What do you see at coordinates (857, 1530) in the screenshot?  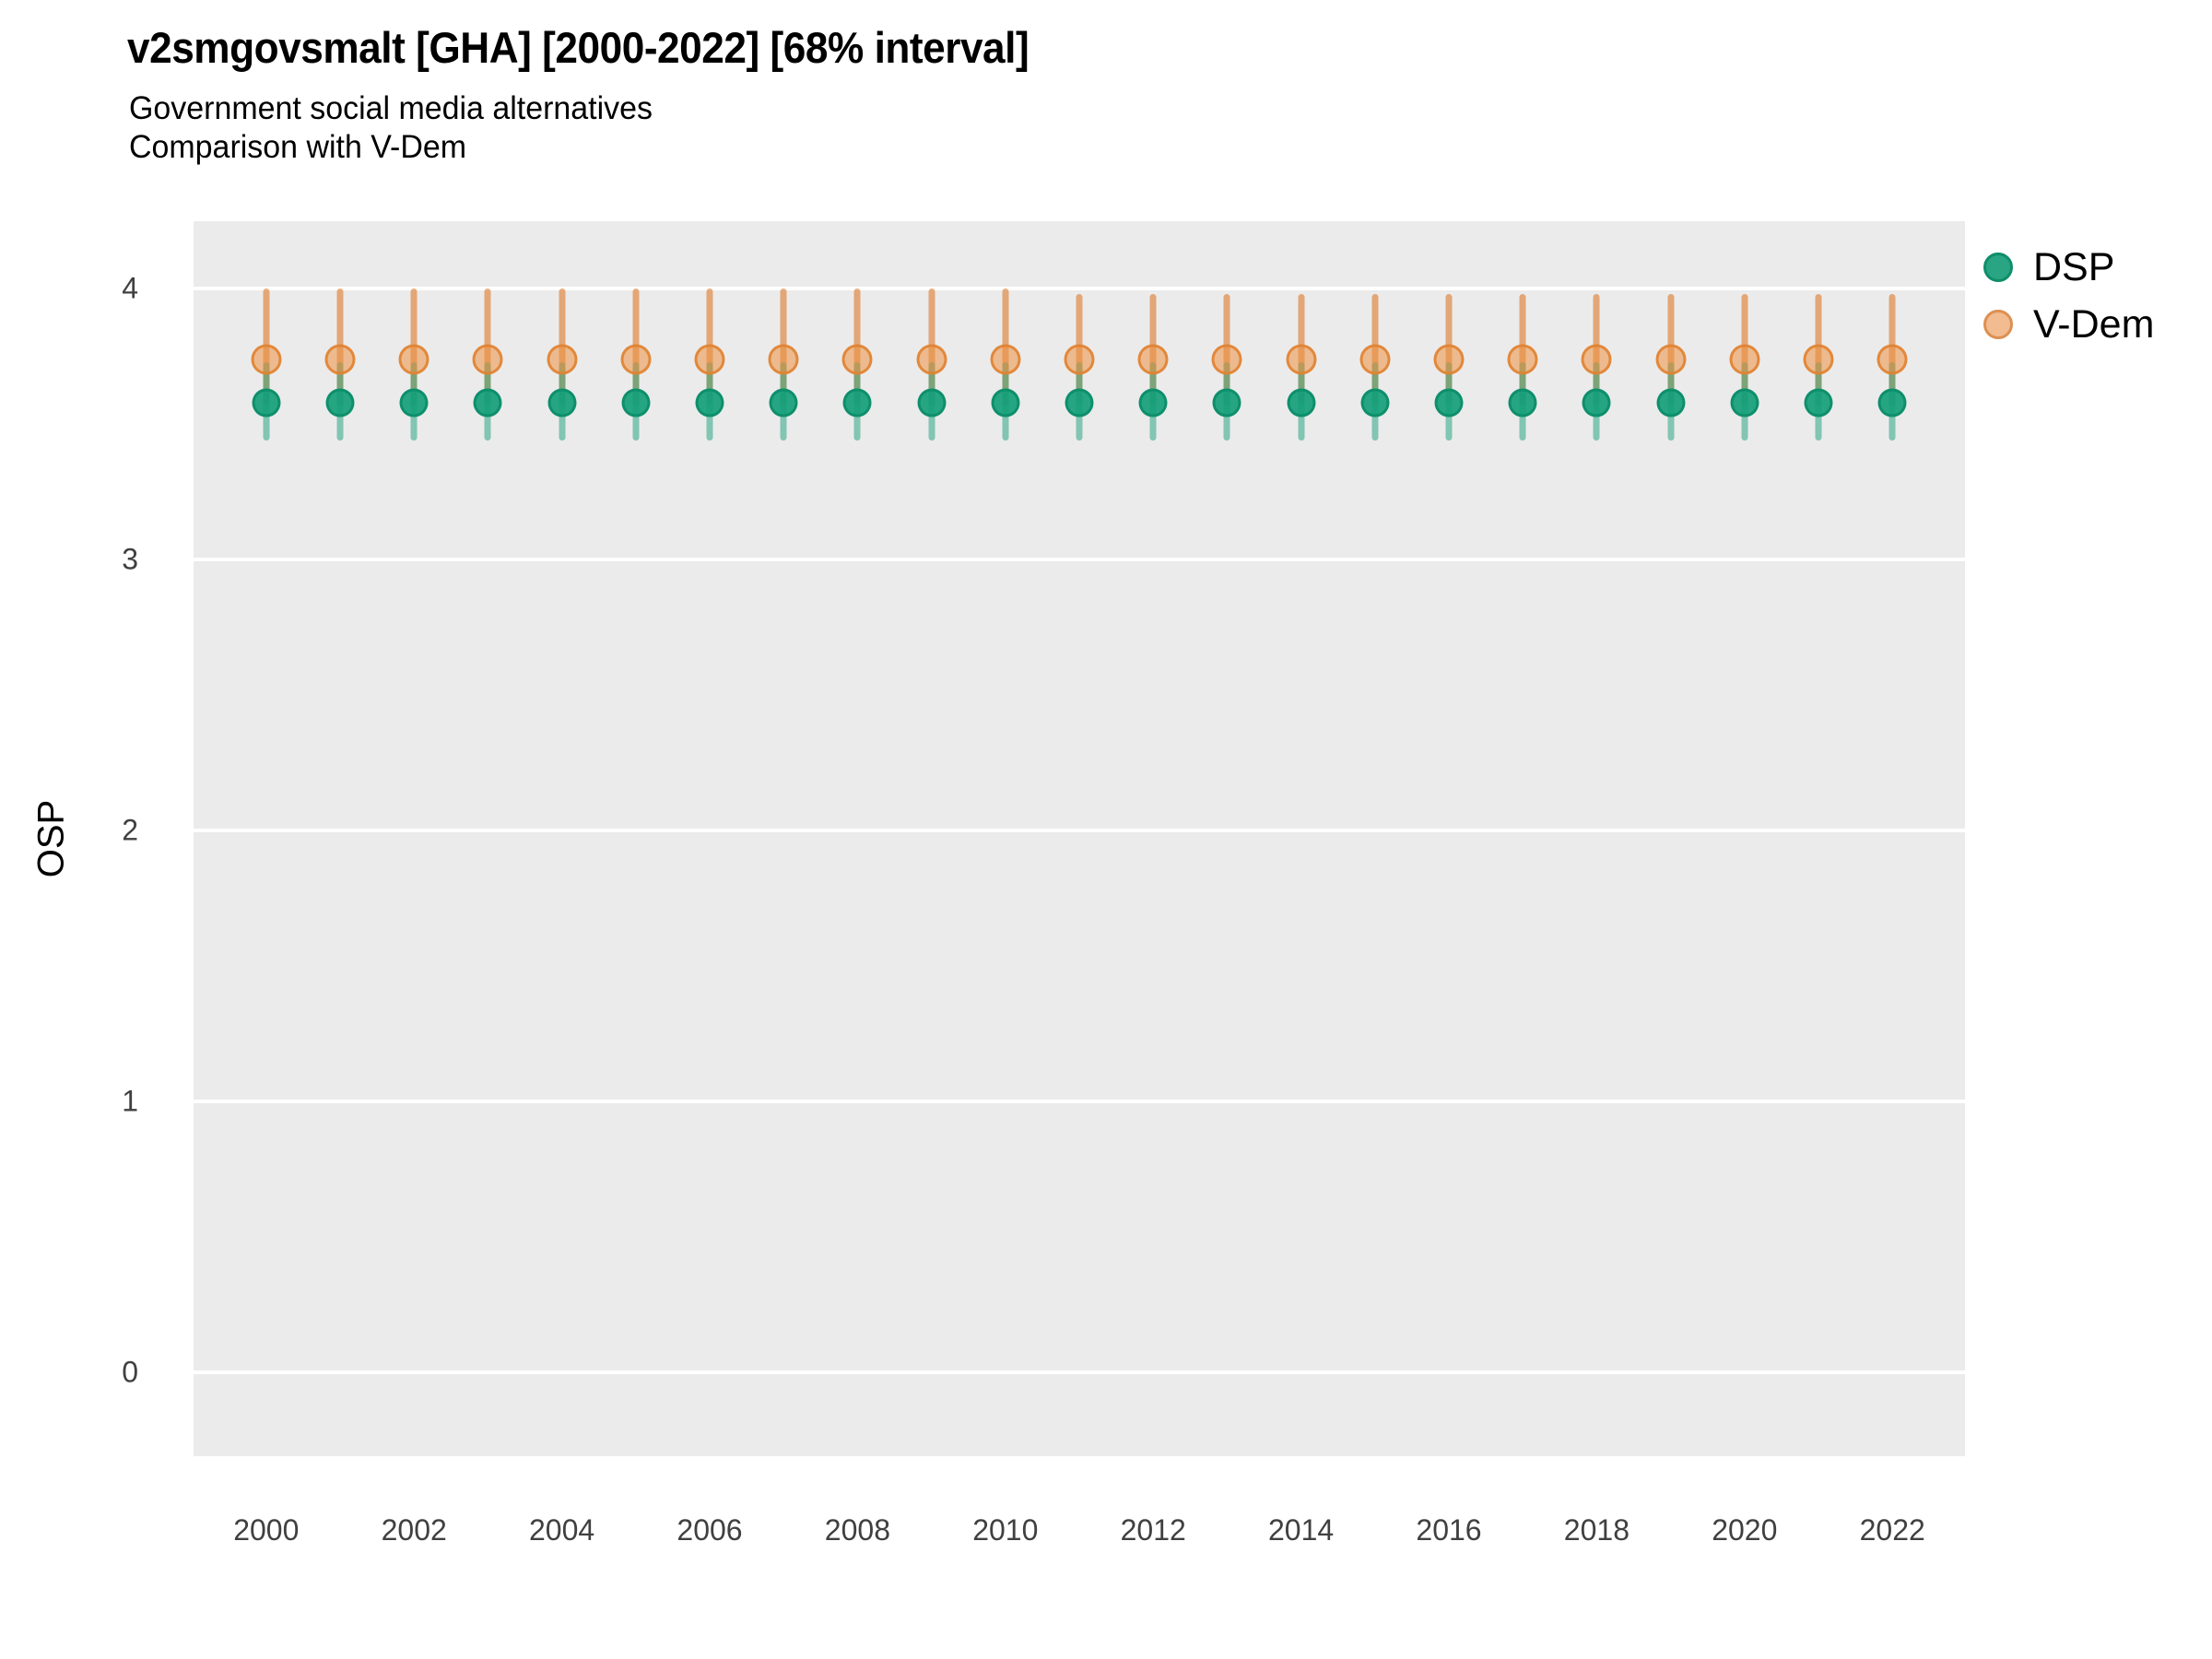 I see `x-tick-label-2008: 2008` at bounding box center [857, 1530].